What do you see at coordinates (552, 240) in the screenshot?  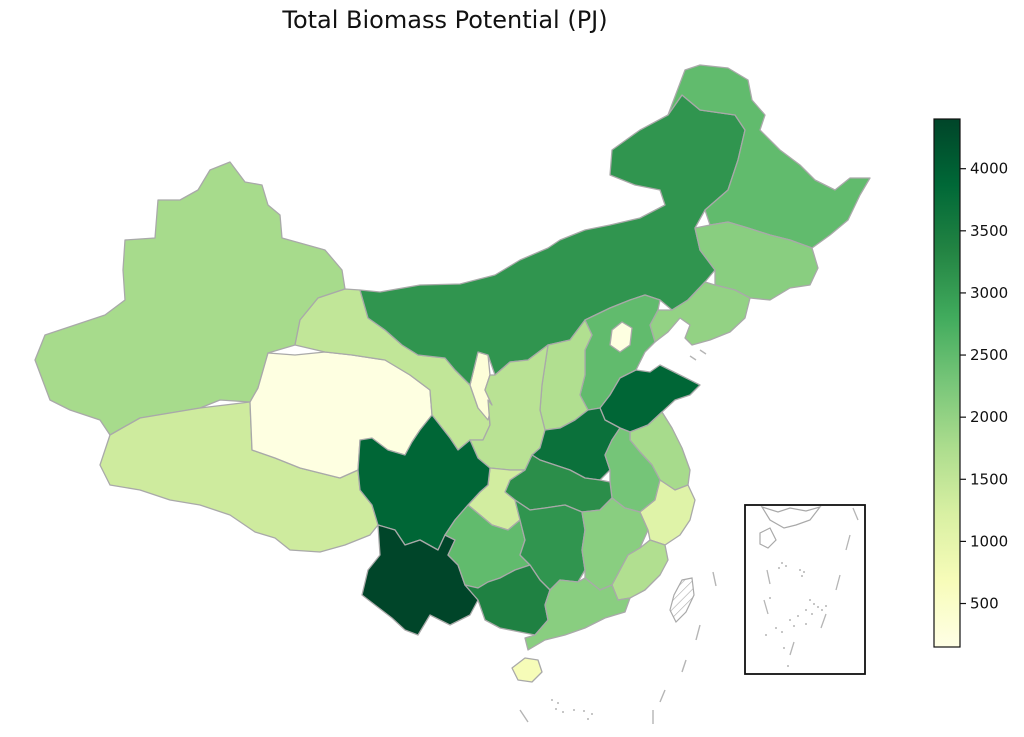 I see `region-inner-mongolia` at bounding box center [552, 240].